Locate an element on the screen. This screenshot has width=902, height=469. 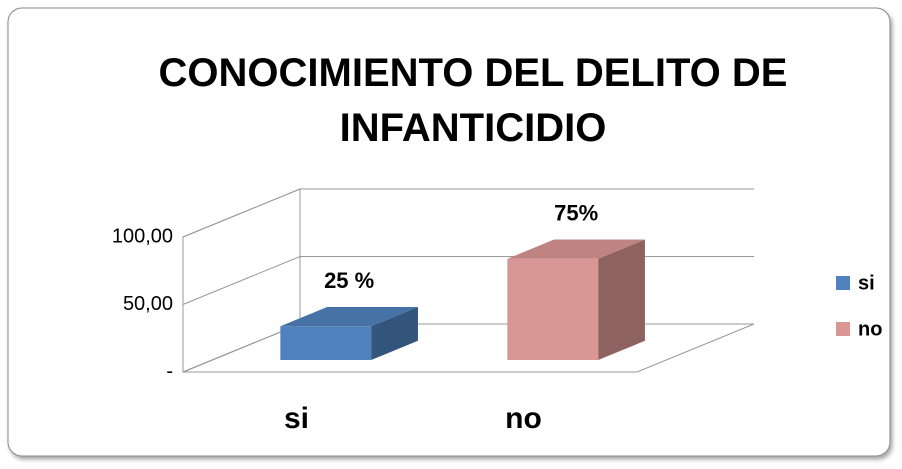
legend-label: no is located at coordinates (870, 329).